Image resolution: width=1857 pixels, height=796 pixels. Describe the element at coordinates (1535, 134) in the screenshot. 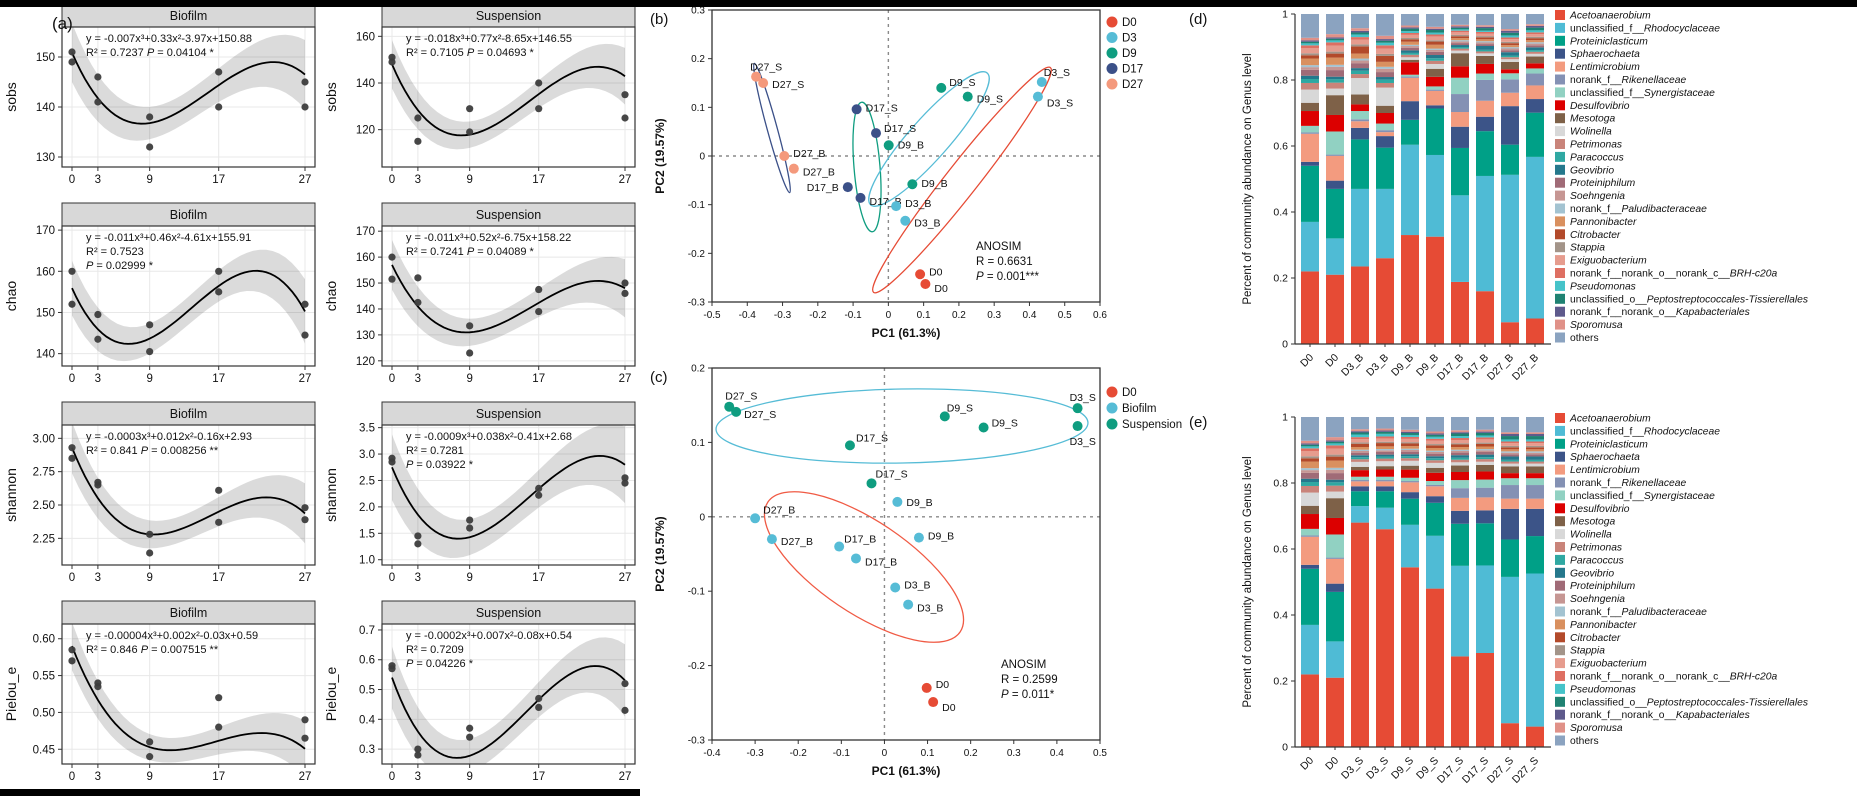

I see `bar-segment-Proteiniclasticum` at that location.